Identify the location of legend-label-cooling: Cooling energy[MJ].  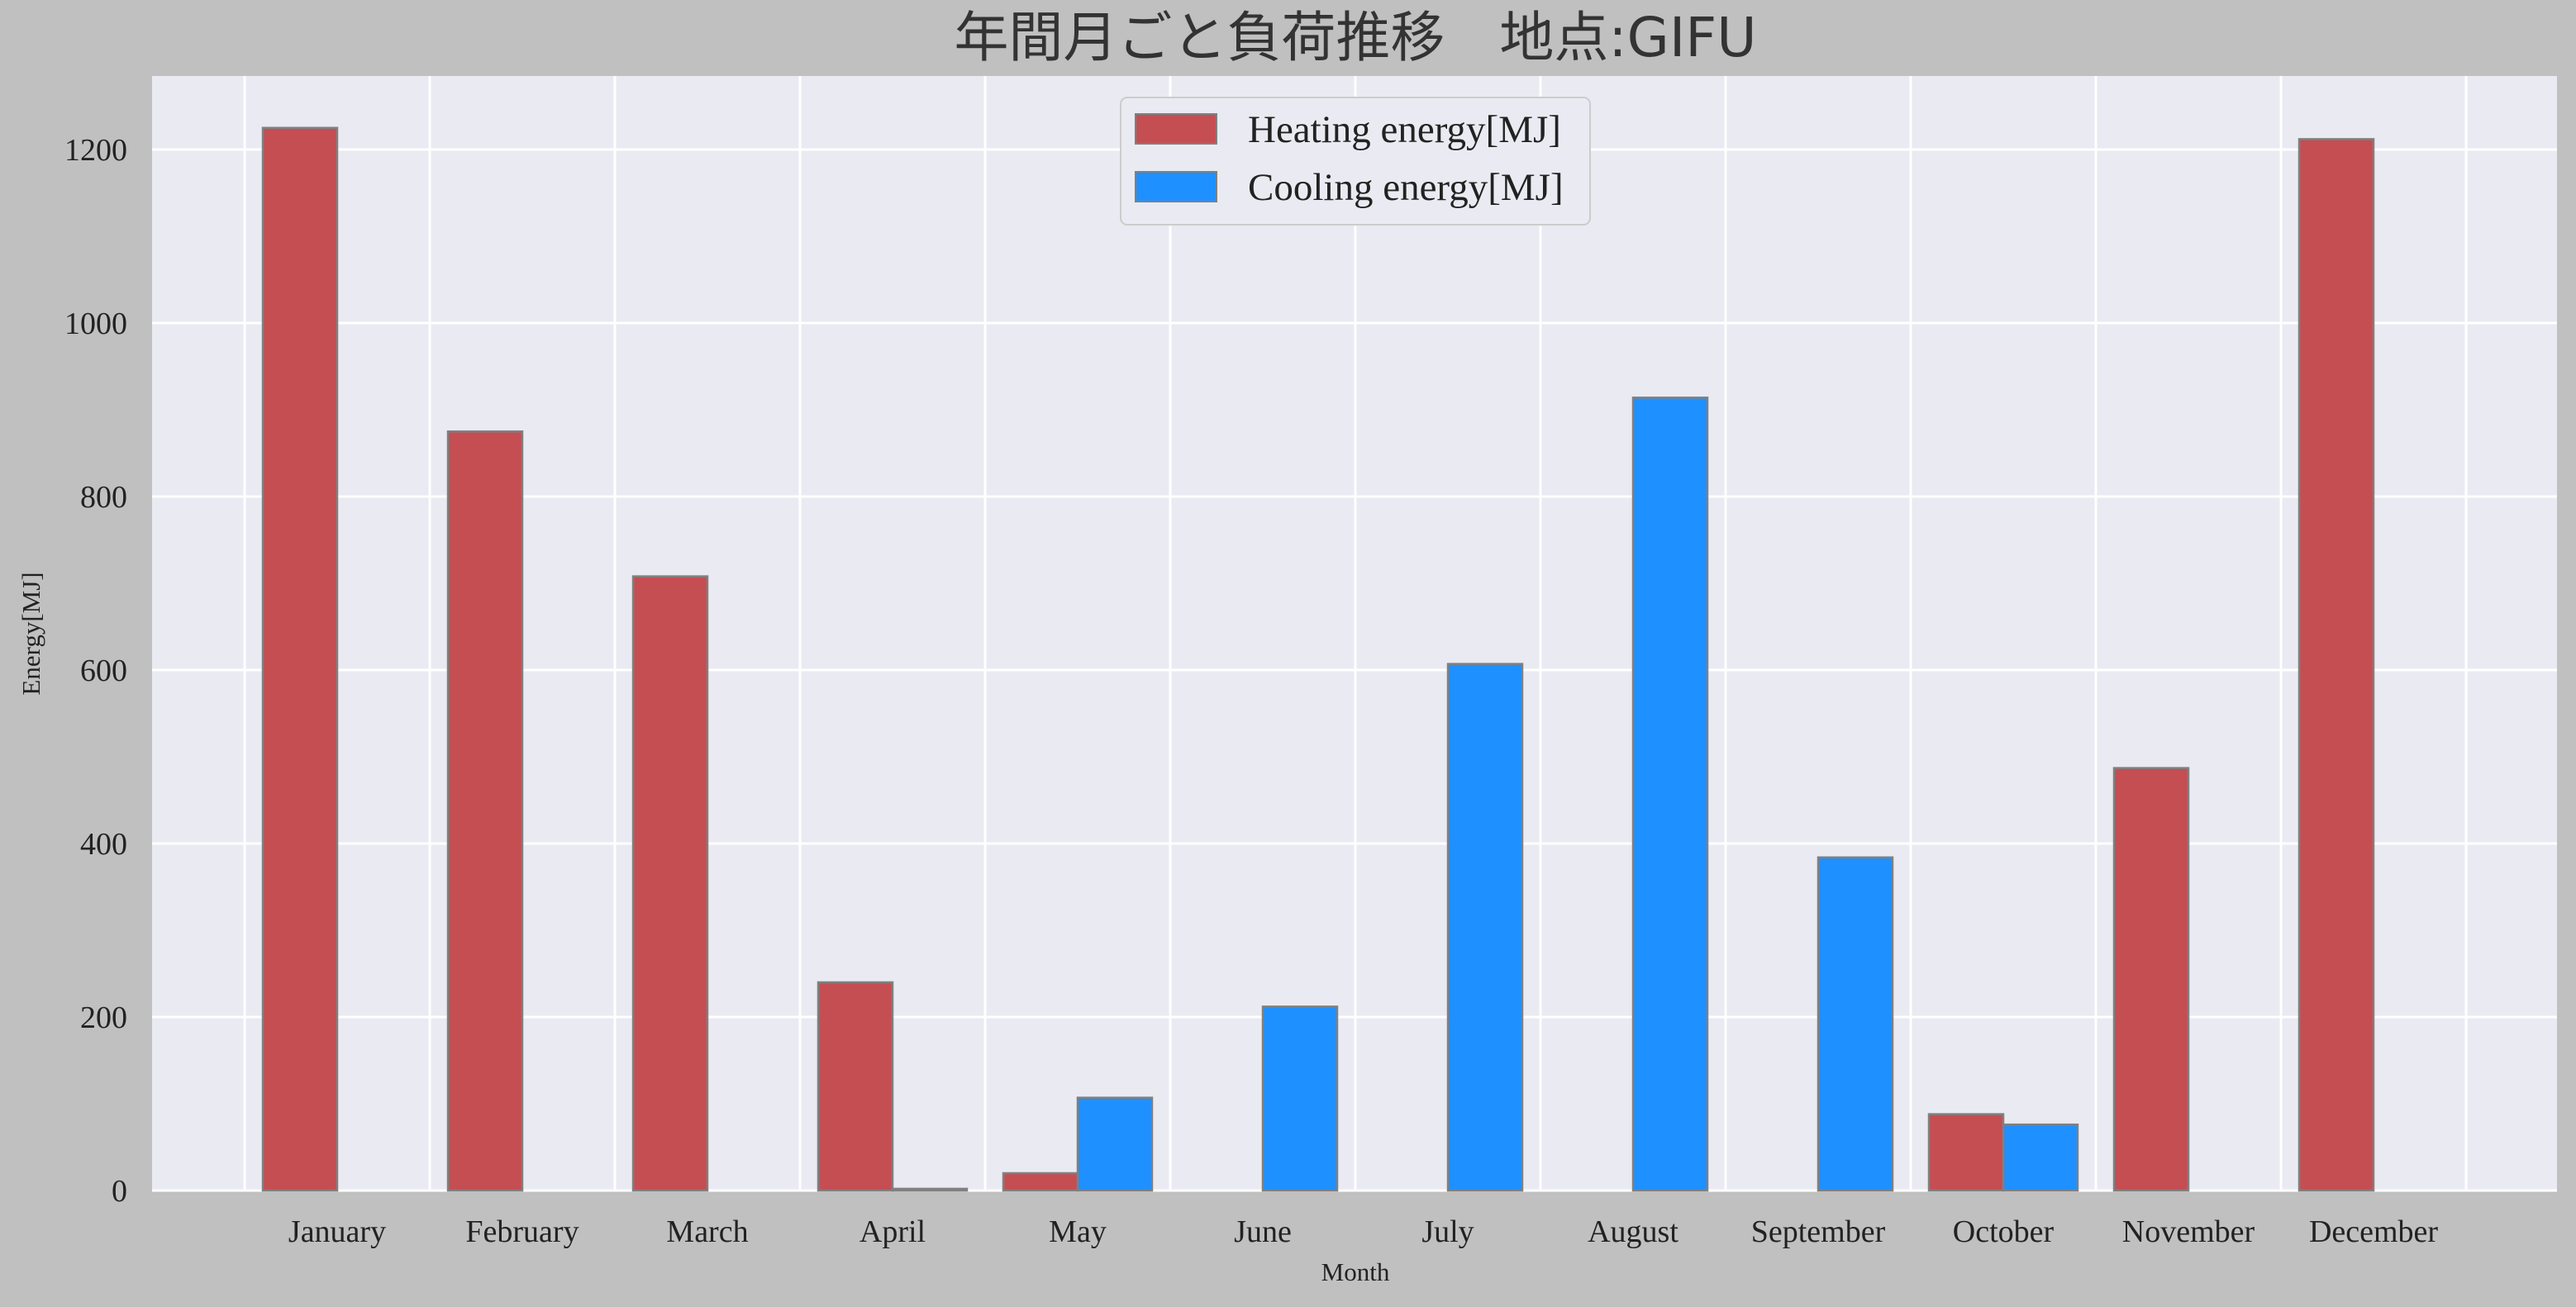
(1406, 187).